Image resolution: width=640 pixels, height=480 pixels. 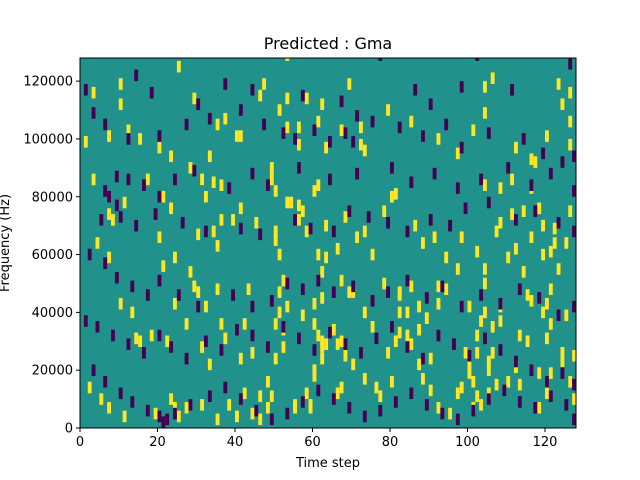 I want to click on x-tick-label: 80, so click(x=390, y=442).